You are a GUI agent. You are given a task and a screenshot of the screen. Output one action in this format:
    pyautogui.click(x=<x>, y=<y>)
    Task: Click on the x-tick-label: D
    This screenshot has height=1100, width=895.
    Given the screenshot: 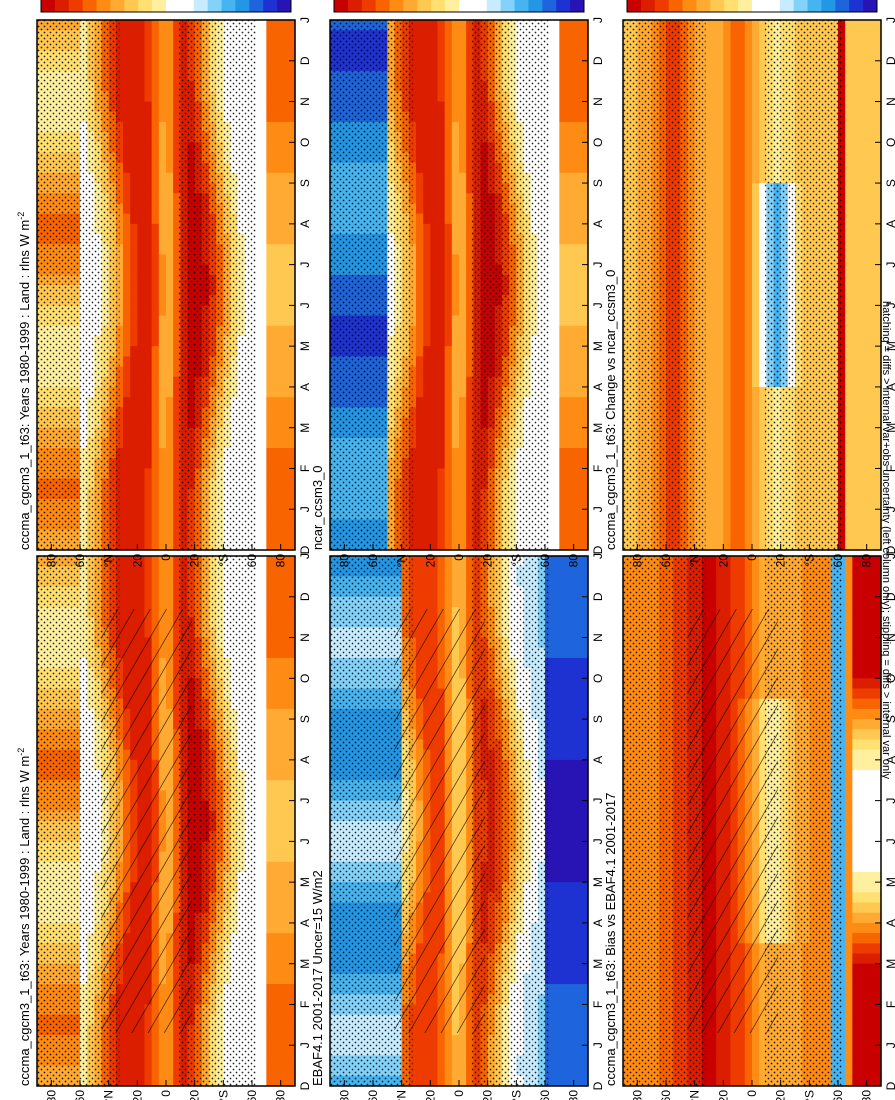 What is the action you would take?
    pyautogui.click(x=305, y=596)
    